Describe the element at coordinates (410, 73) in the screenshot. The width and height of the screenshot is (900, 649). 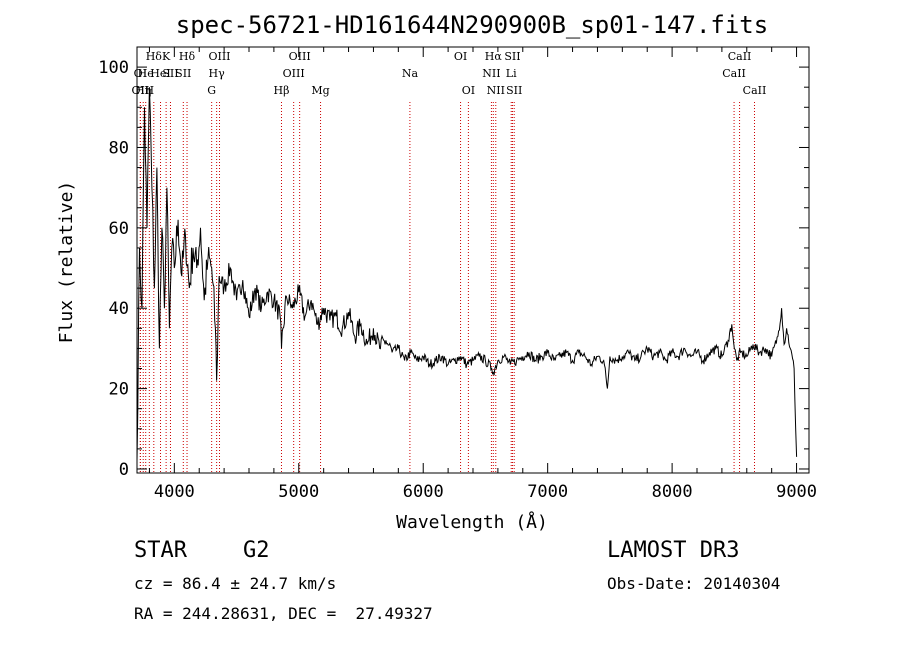
I see `line-marker-label: Na` at that location.